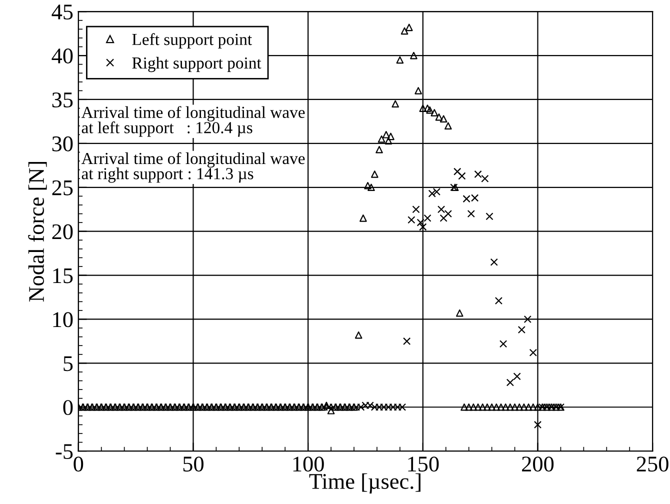 This screenshot has width=670, height=504. I want to click on y-tick-label: 10, so click(63, 320).